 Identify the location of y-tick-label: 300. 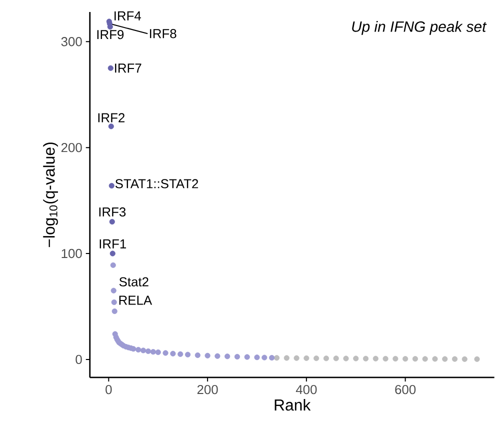
(71, 41).